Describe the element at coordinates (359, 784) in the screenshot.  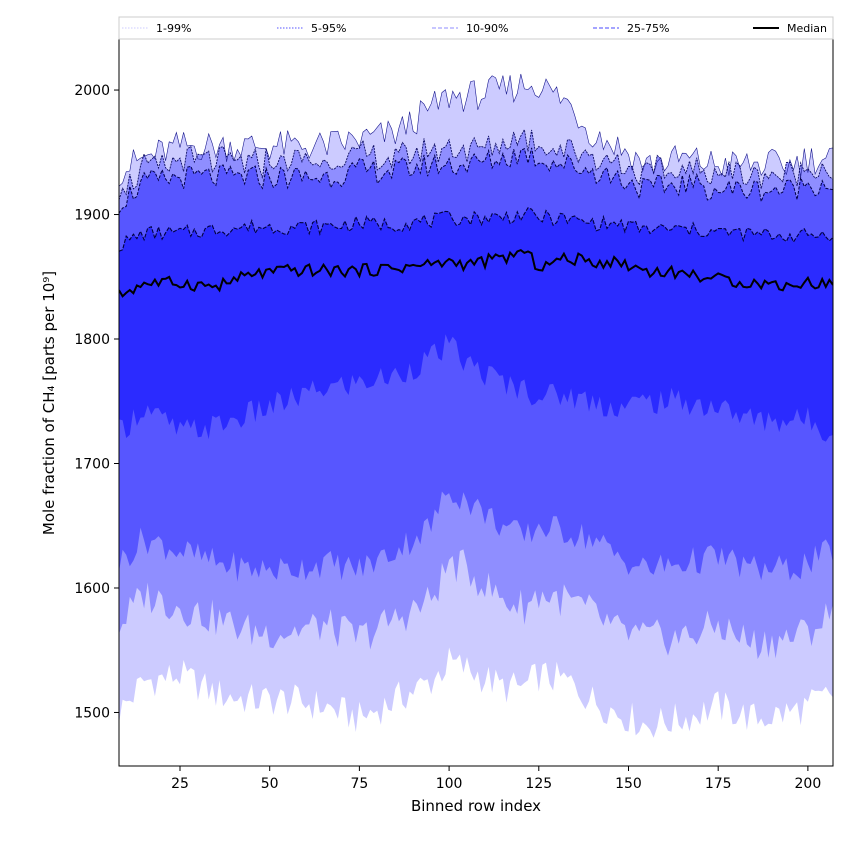
I see `x-tick-label: 75` at that location.